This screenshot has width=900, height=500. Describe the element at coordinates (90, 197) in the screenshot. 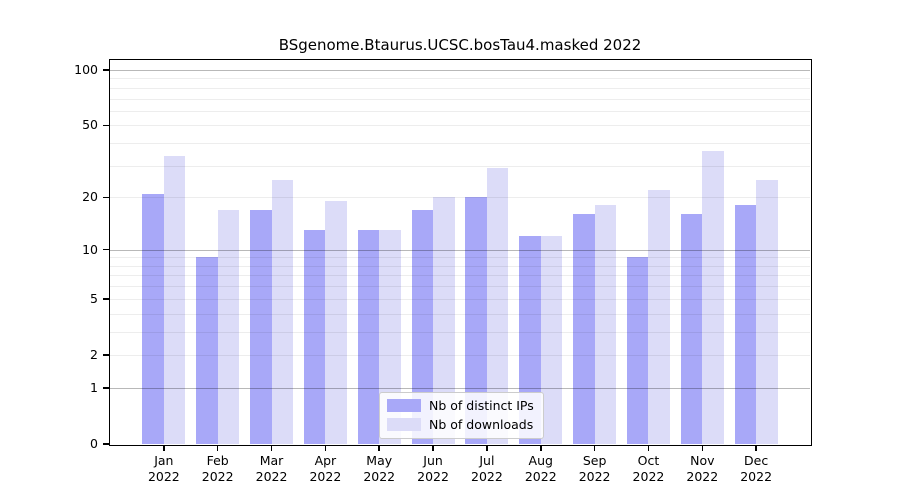

I see `y-tick-label-20: 20` at that location.